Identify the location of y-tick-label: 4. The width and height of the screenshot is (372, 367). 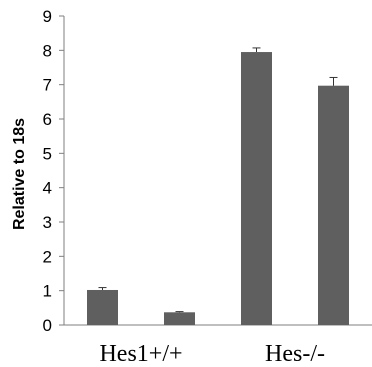
(47, 188).